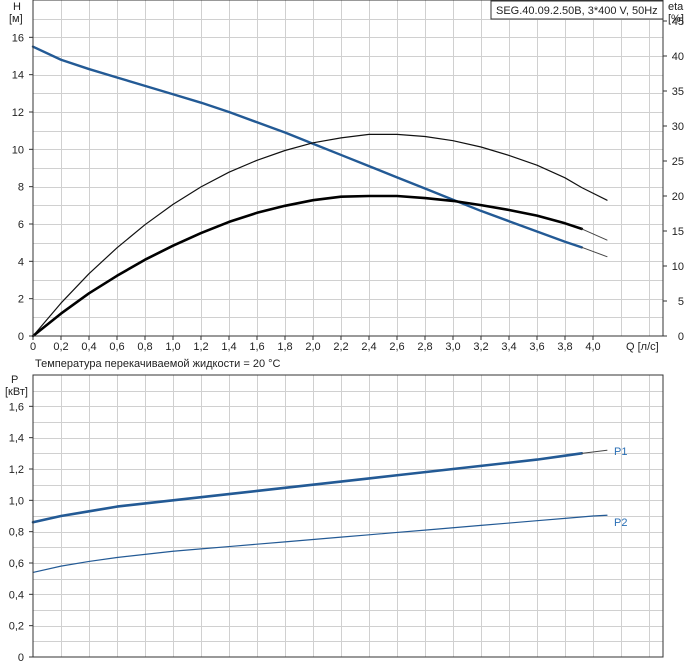 The image size is (689, 671). Describe the element at coordinates (21, 225) in the screenshot. I see `left-y-tick-label: 6` at that location.